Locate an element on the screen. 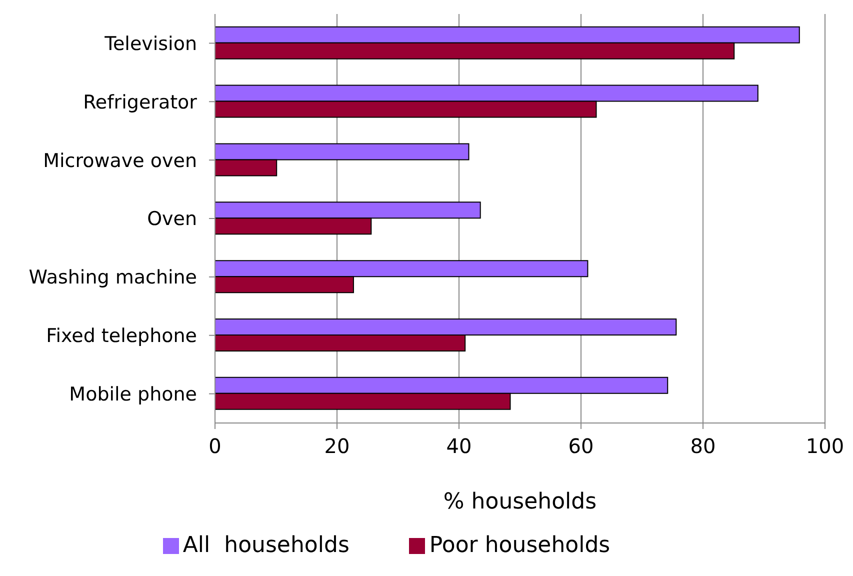  legend-label: All households is located at coordinates (266, 545).